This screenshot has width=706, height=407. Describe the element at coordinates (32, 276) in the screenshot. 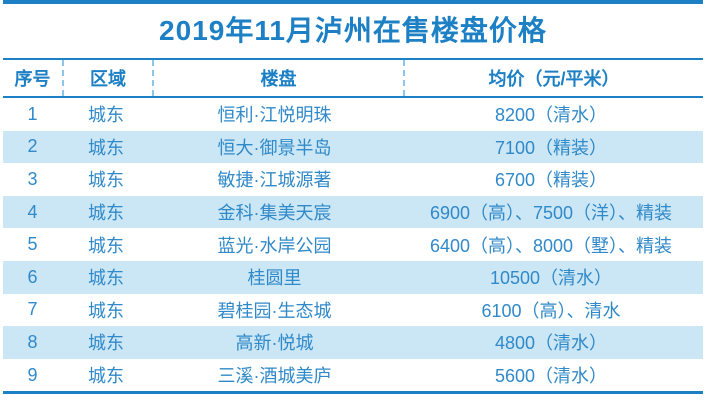

I see `row-index-cell: 6` at that location.